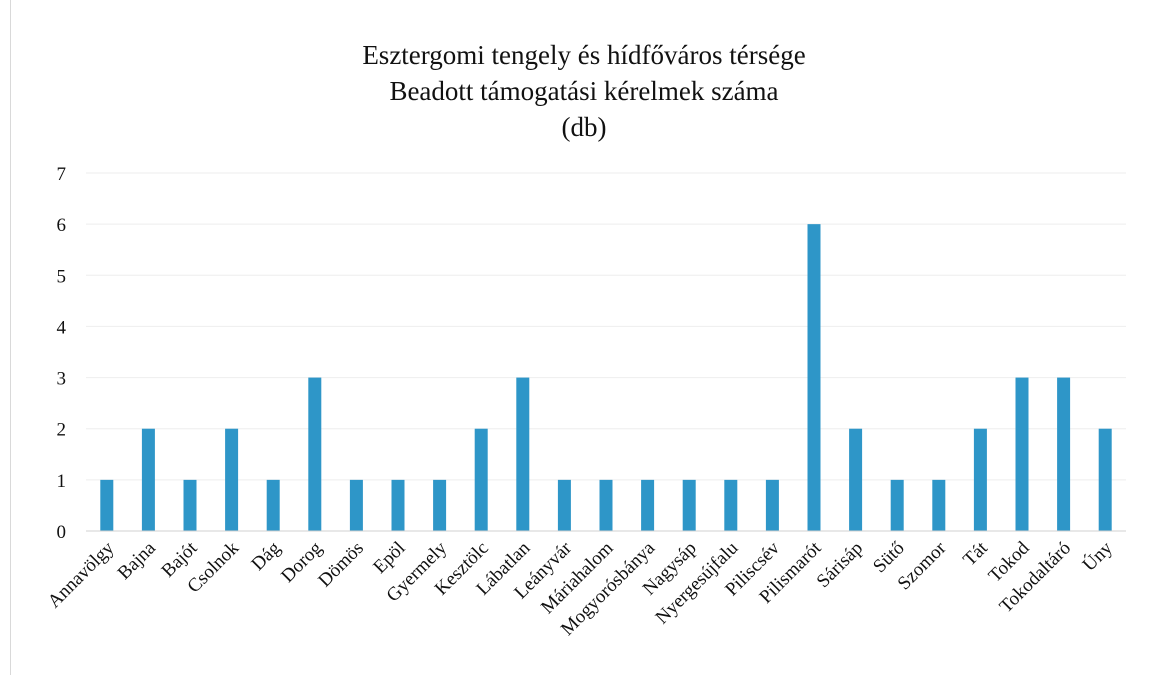  What do you see at coordinates (62, 353) in the screenshot?
I see `y-axis-ticks: 0 1 2 3 4 5 6 7` at bounding box center [62, 353].